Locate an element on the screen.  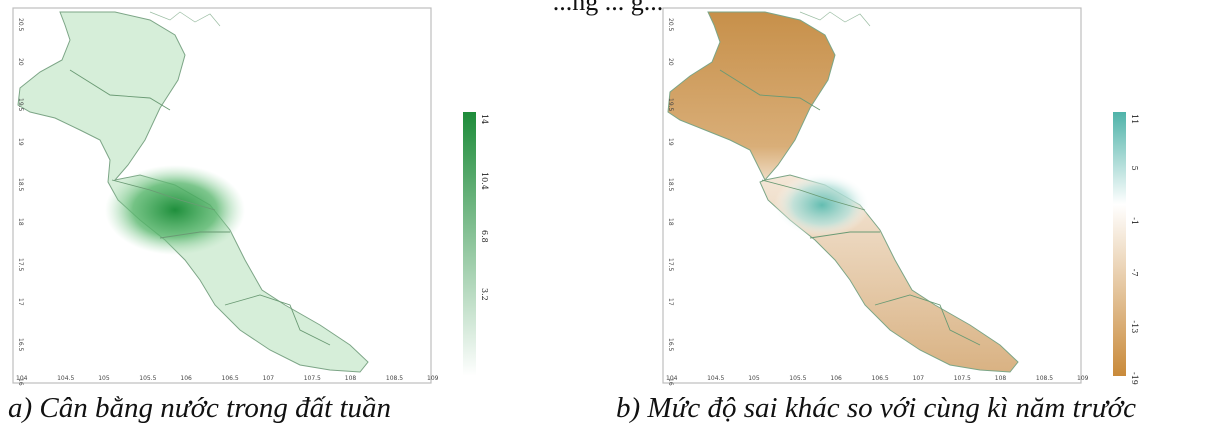
region-north is located at coordinates (751, 96).